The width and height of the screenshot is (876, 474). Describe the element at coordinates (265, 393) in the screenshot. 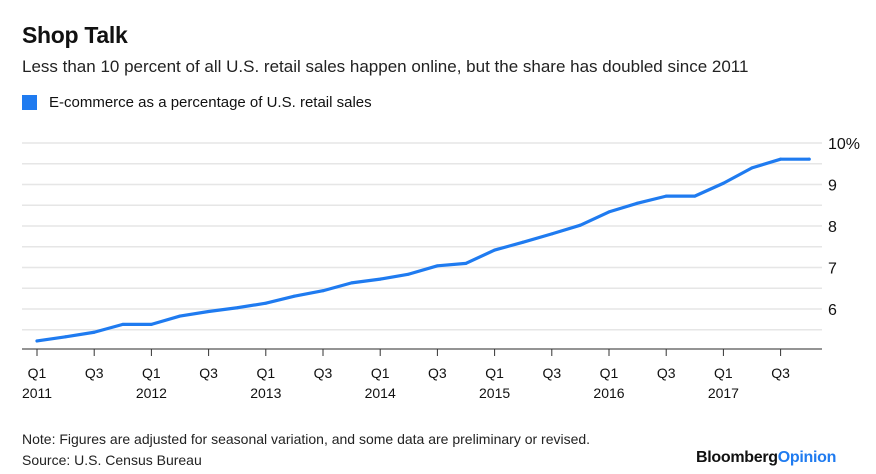

I see `x-year-label: 2013` at that location.